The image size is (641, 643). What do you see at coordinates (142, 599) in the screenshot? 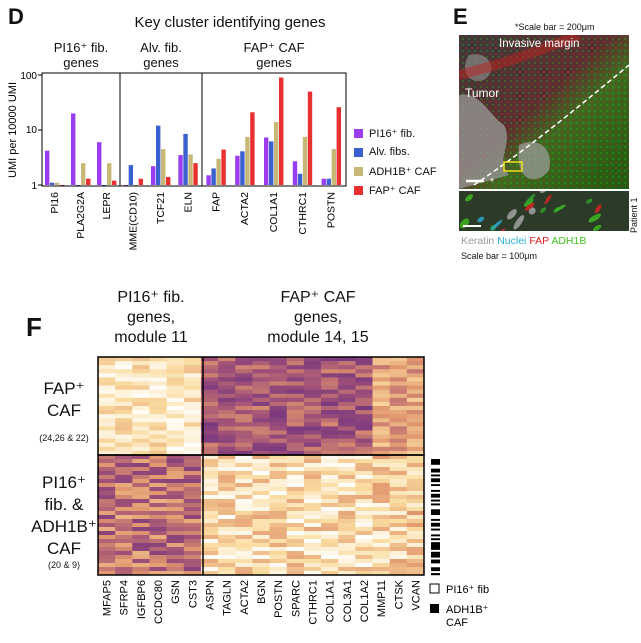
I see `gene-label: IGFBP6` at bounding box center [142, 599].